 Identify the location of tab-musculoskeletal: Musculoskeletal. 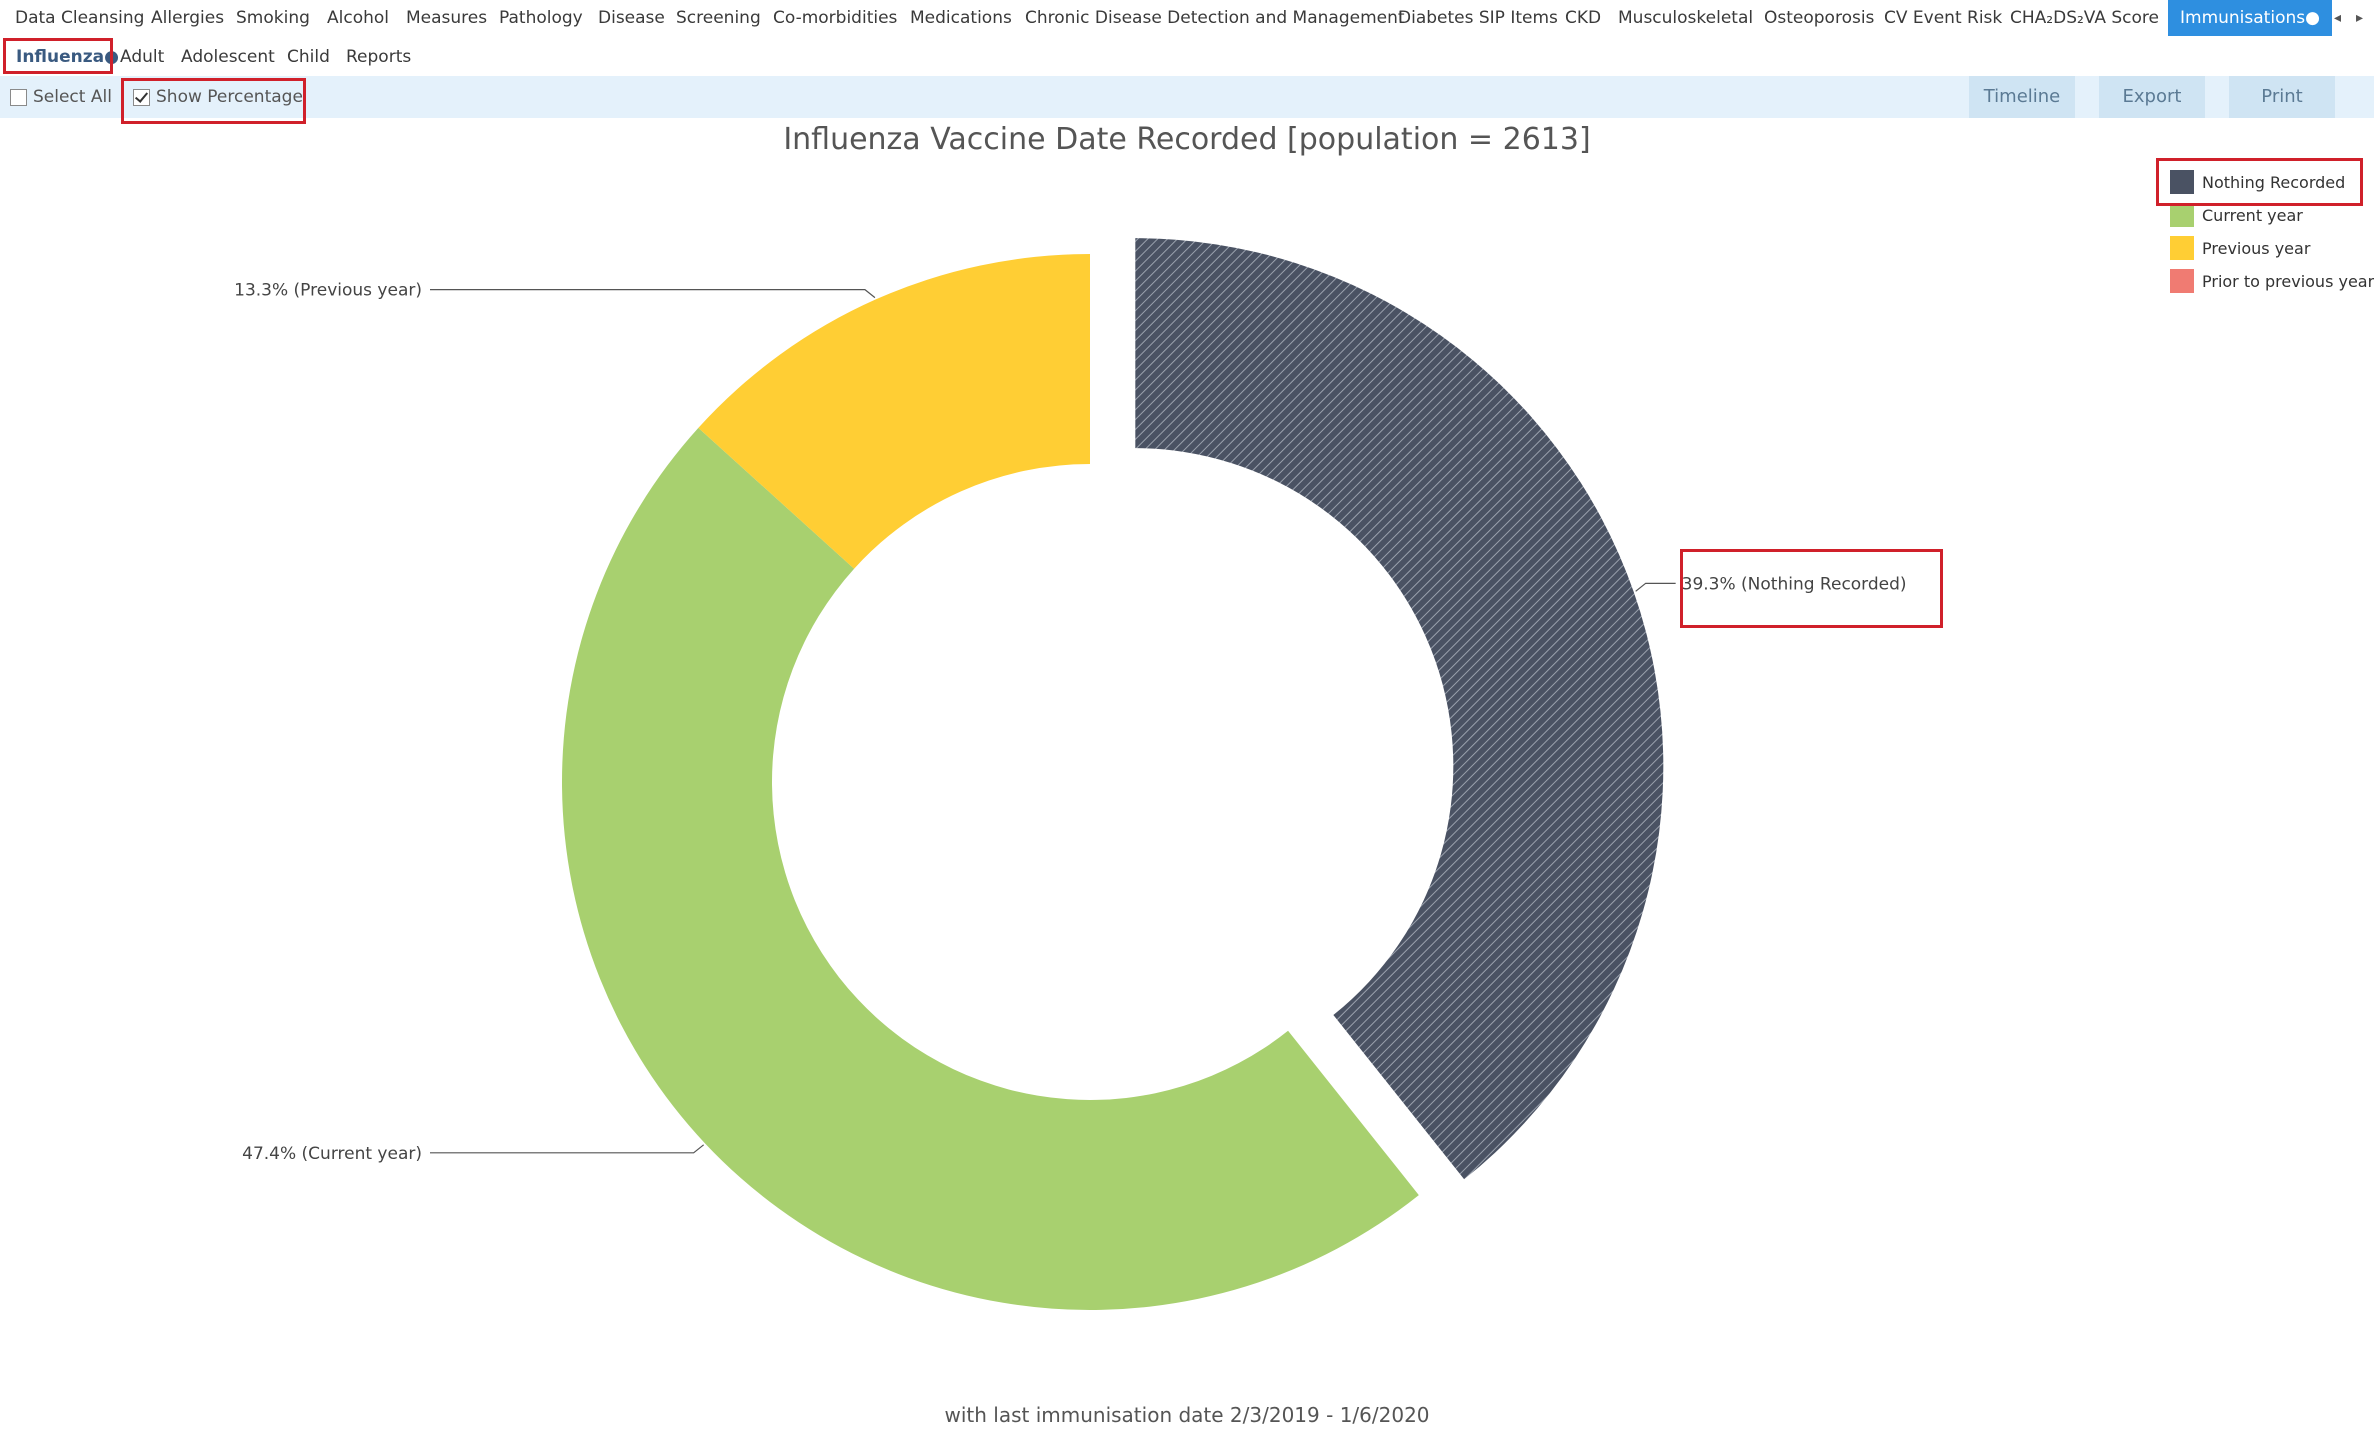
(1686, 18).